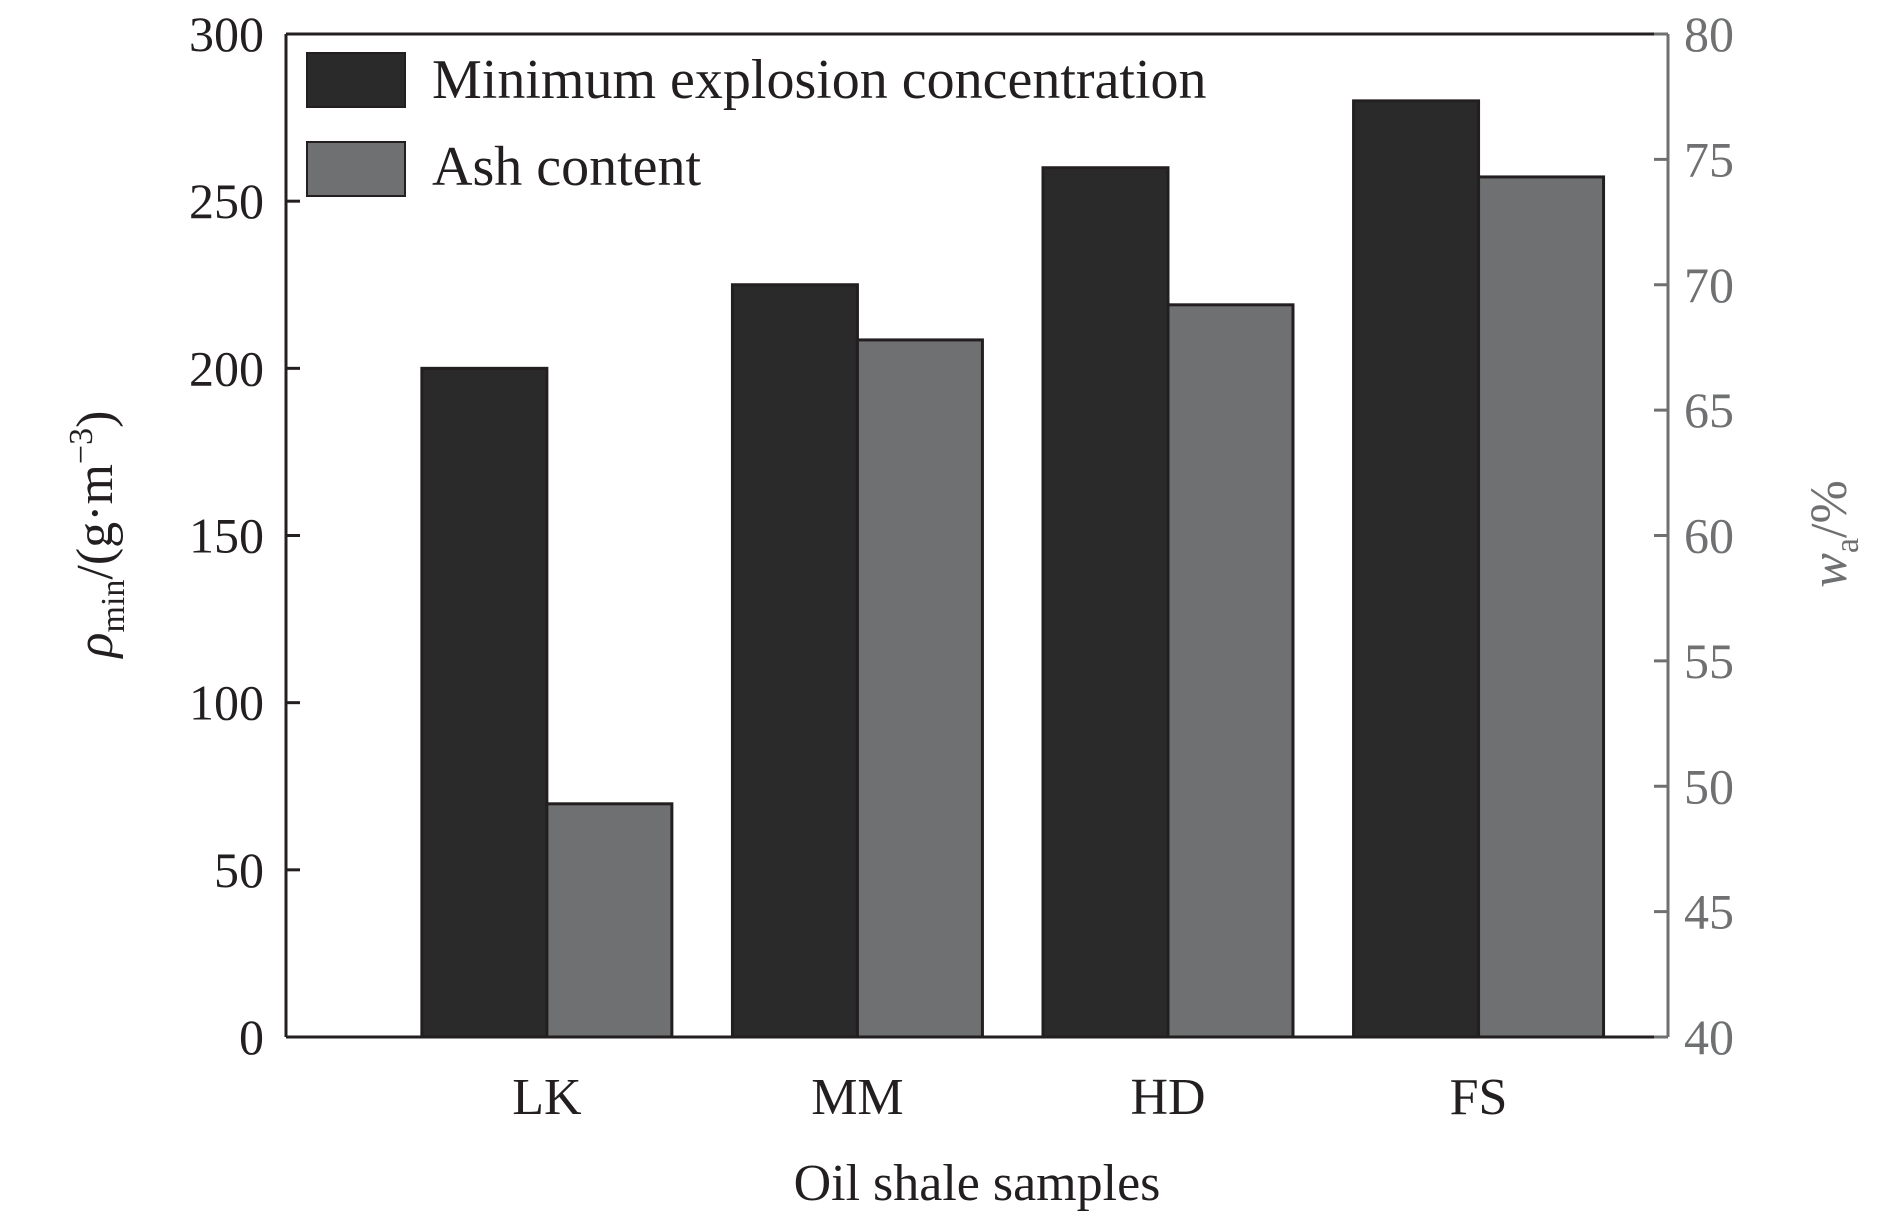 This screenshot has height=1213, width=1890. I want to click on x-tick-label-hd: HD, so click(1167, 1097).